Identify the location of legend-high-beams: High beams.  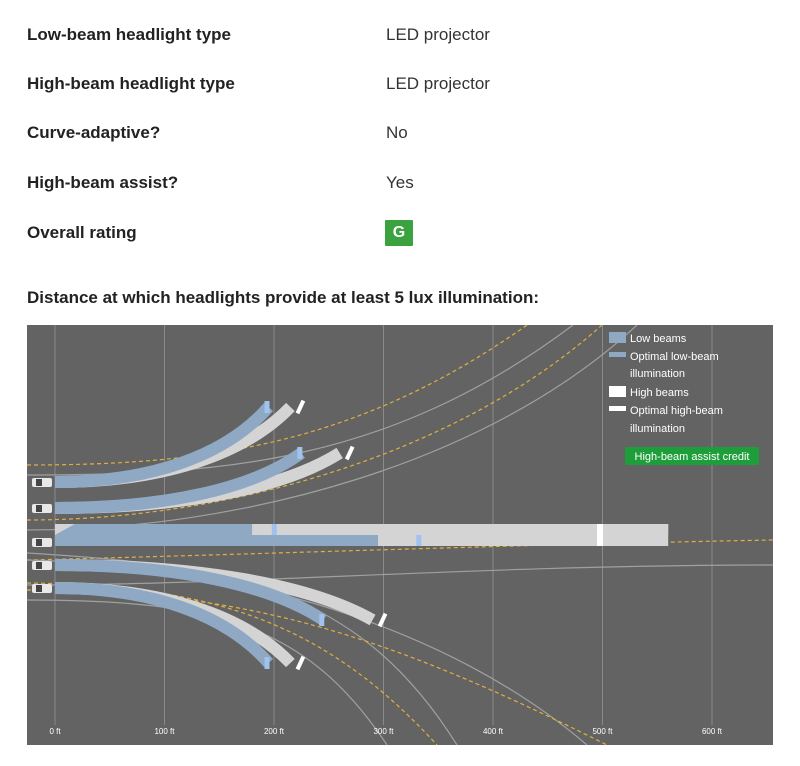
(659, 393).